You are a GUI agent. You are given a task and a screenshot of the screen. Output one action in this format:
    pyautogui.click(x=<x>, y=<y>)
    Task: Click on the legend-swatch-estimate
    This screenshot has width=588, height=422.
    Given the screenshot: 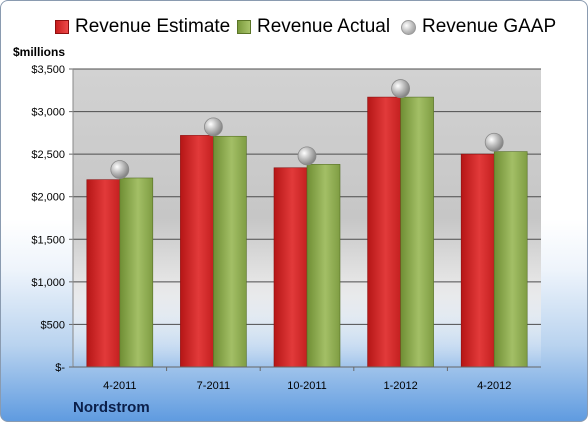 What is the action you would take?
    pyautogui.click(x=62, y=27)
    